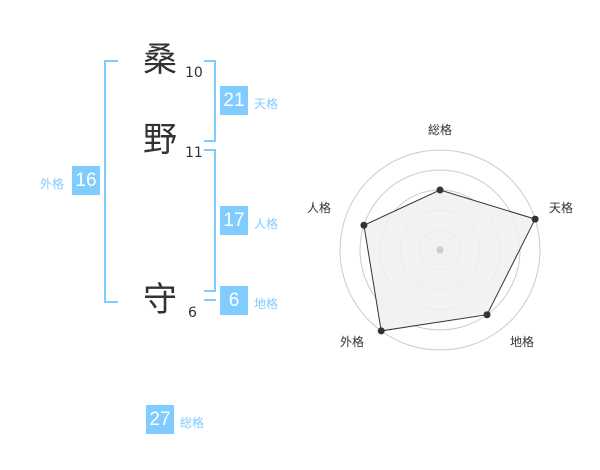 Image resolution: width=600 pixels, height=470 pixels. I want to click on chikaku-value: 6, so click(234, 300).